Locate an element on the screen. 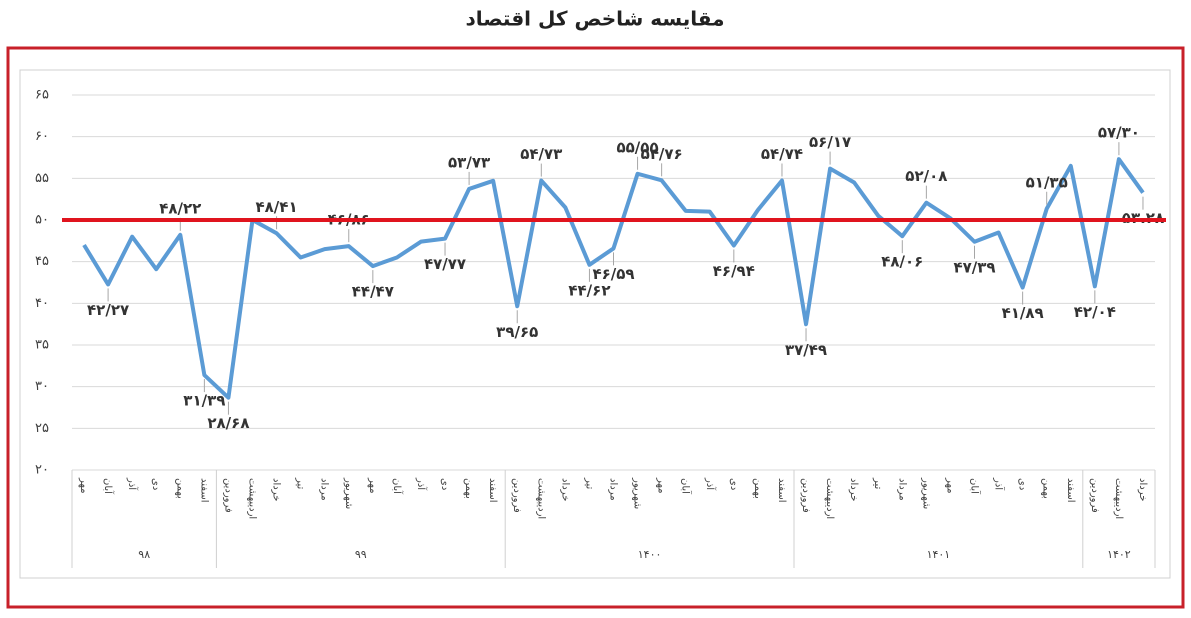 The image size is (1191, 618). value-label: ۵۴/۷۴ is located at coordinates (782, 154).